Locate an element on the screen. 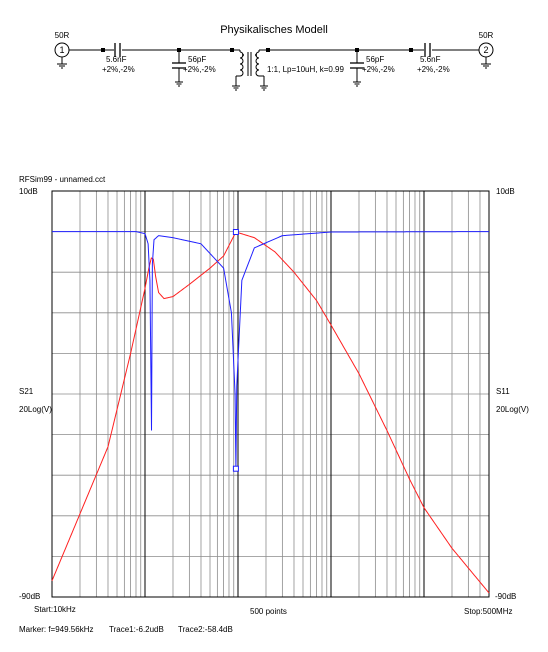 This screenshot has height=652, width=548. port2-symbol: 2 is located at coordinates (486, 50).